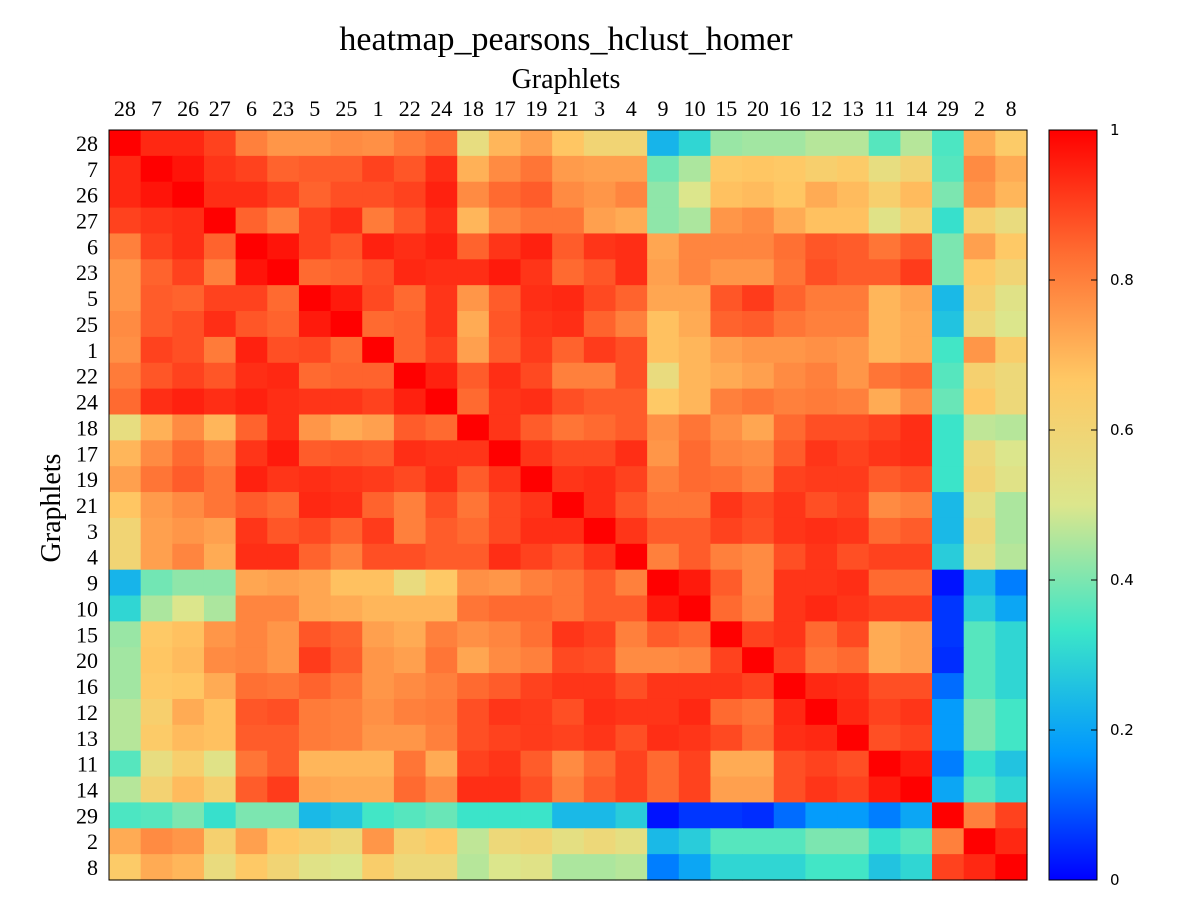 The image size is (1200, 900). Describe the element at coordinates (87, 427) in the screenshot. I see `y-tick-label: 18` at that location.